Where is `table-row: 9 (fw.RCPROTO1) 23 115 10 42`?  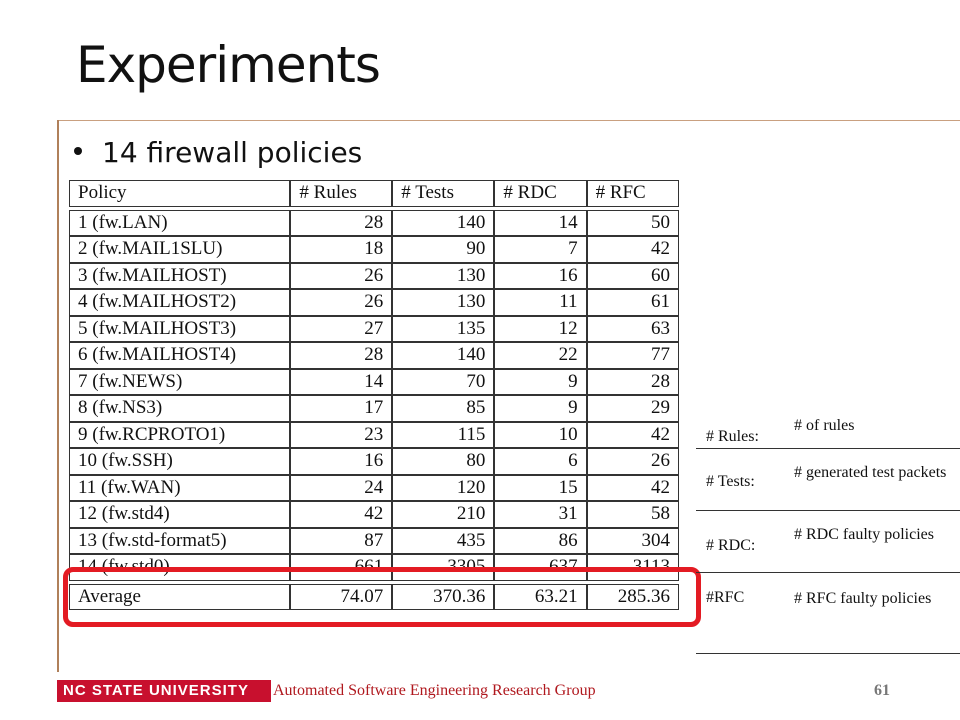
table-row: 9 (fw.RCPROTO1) 23 115 10 42 is located at coordinates (374, 434).